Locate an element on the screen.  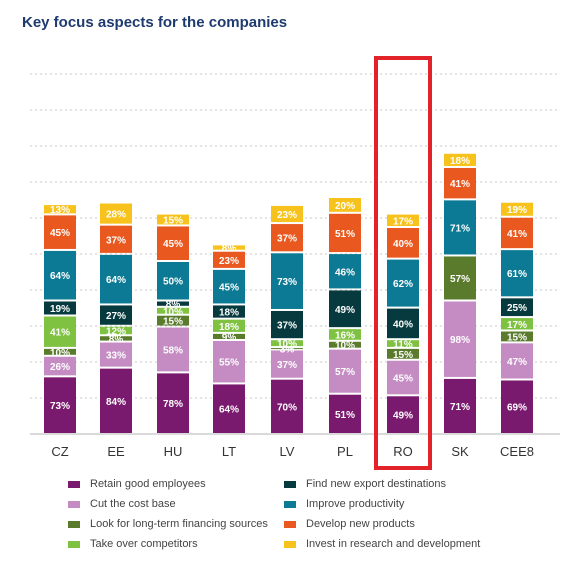
data-label: 62% is located at coordinates (403, 284).